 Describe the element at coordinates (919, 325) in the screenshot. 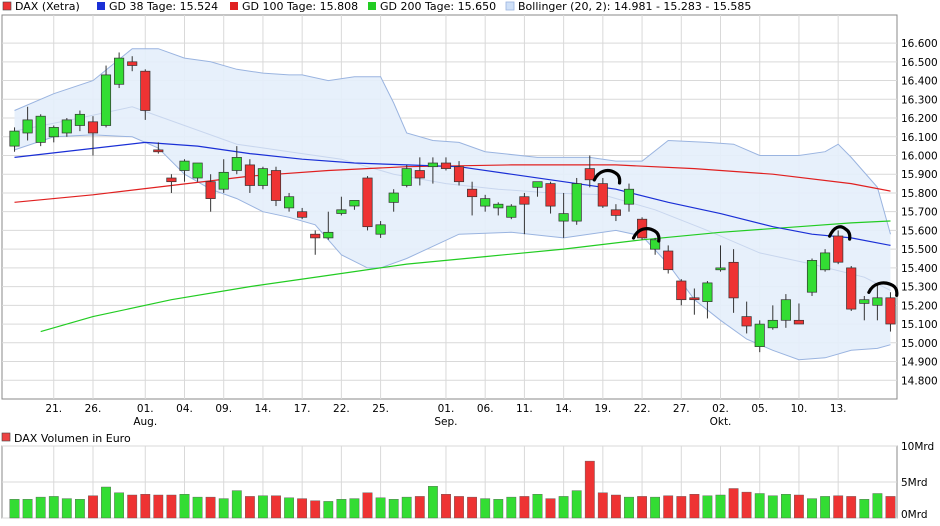

I see `y-tick-label: 15.100` at that location.